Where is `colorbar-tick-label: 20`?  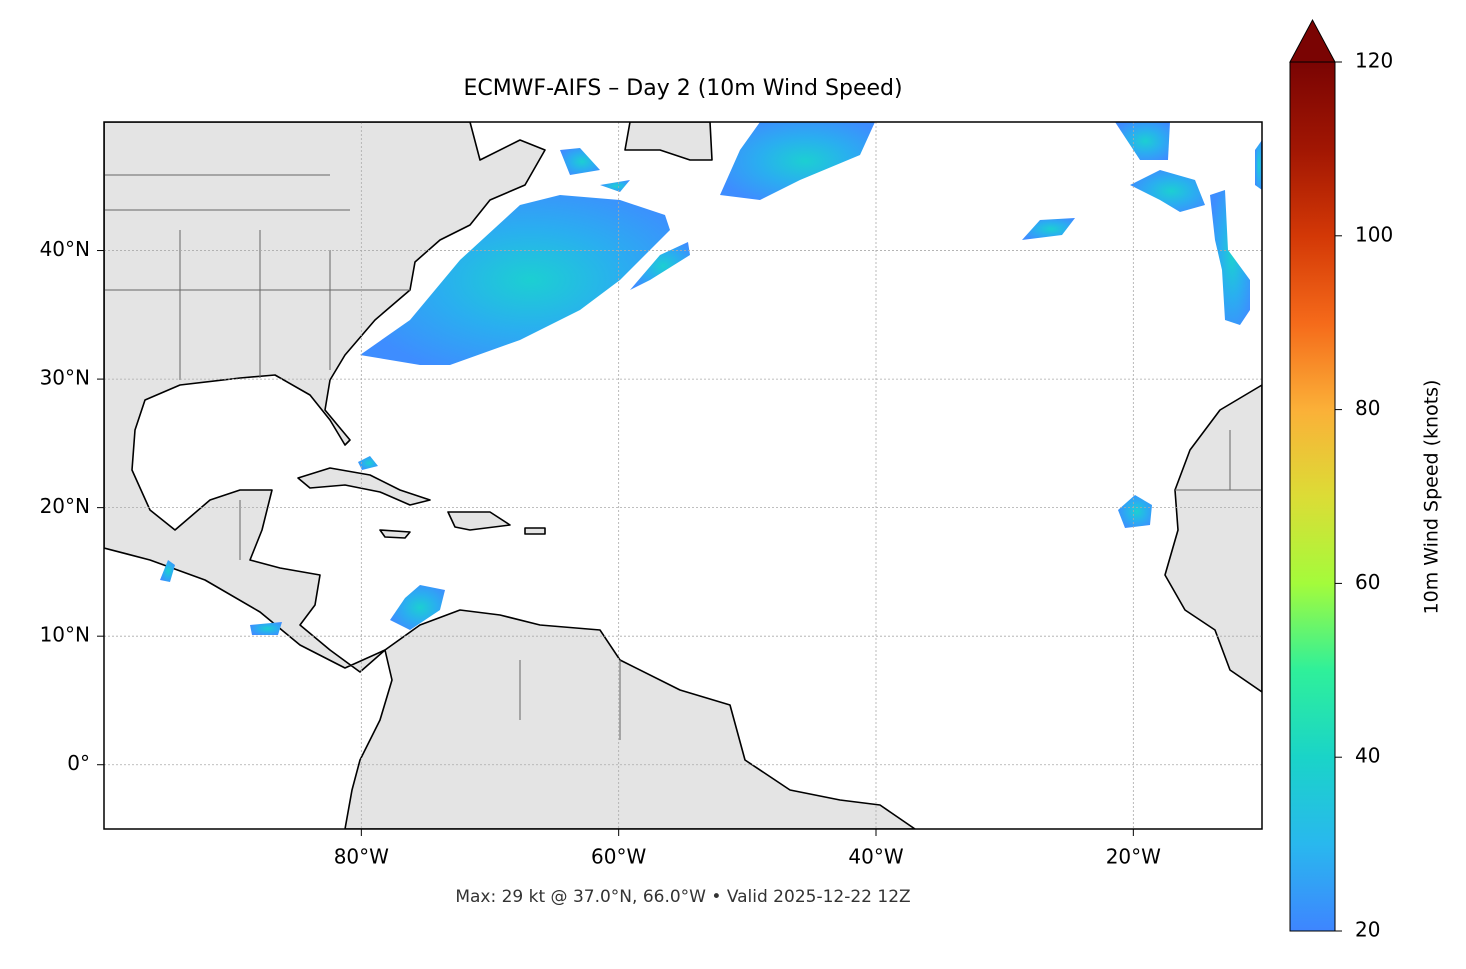 colorbar-tick-label: 20 is located at coordinates (1367, 930).